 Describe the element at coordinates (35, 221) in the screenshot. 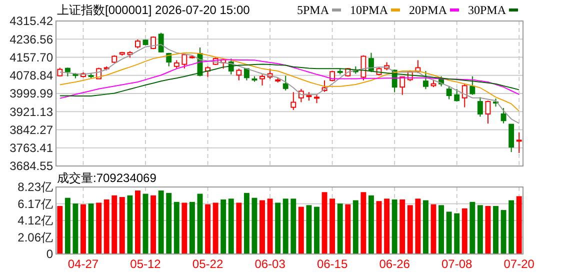

I see `y-tick-label: 4.12亿` at that location.